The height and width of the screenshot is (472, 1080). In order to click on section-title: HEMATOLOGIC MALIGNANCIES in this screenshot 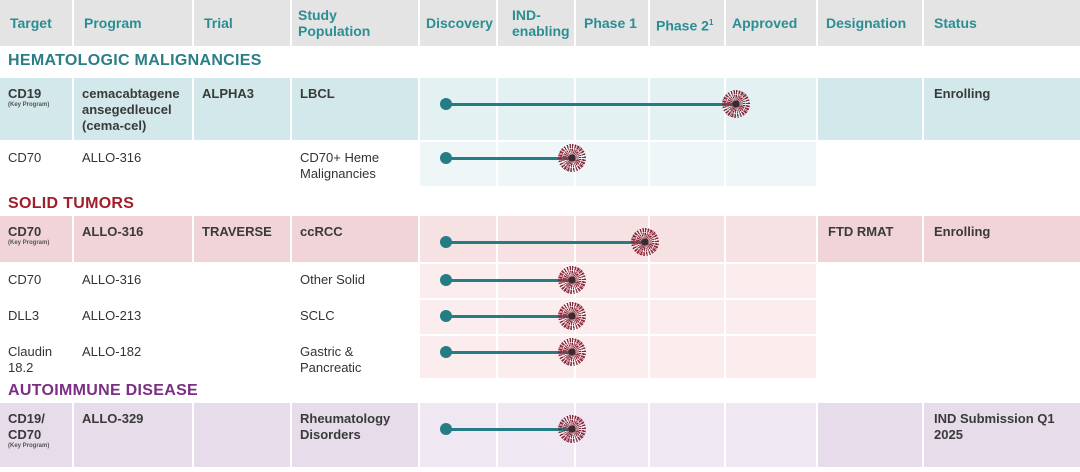, I will do `click(135, 60)`.